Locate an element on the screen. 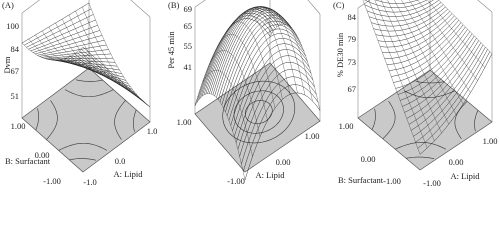 This screenshot has height=240, width=500. z-tick-label: 55 is located at coordinates (188, 46).